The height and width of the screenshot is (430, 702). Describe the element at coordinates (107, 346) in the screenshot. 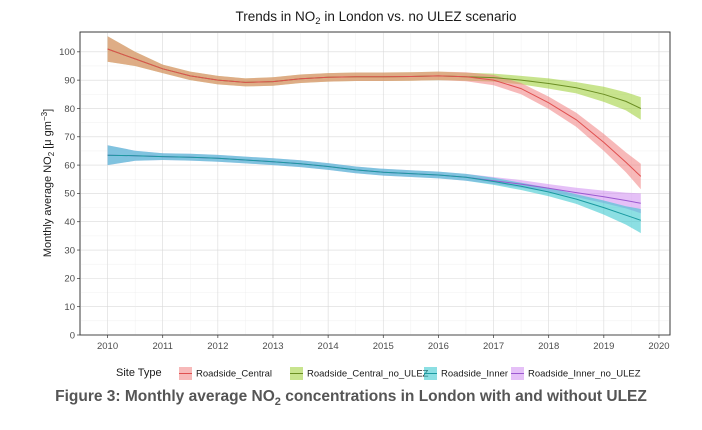

I see `x-tick-label: 2010` at that location.